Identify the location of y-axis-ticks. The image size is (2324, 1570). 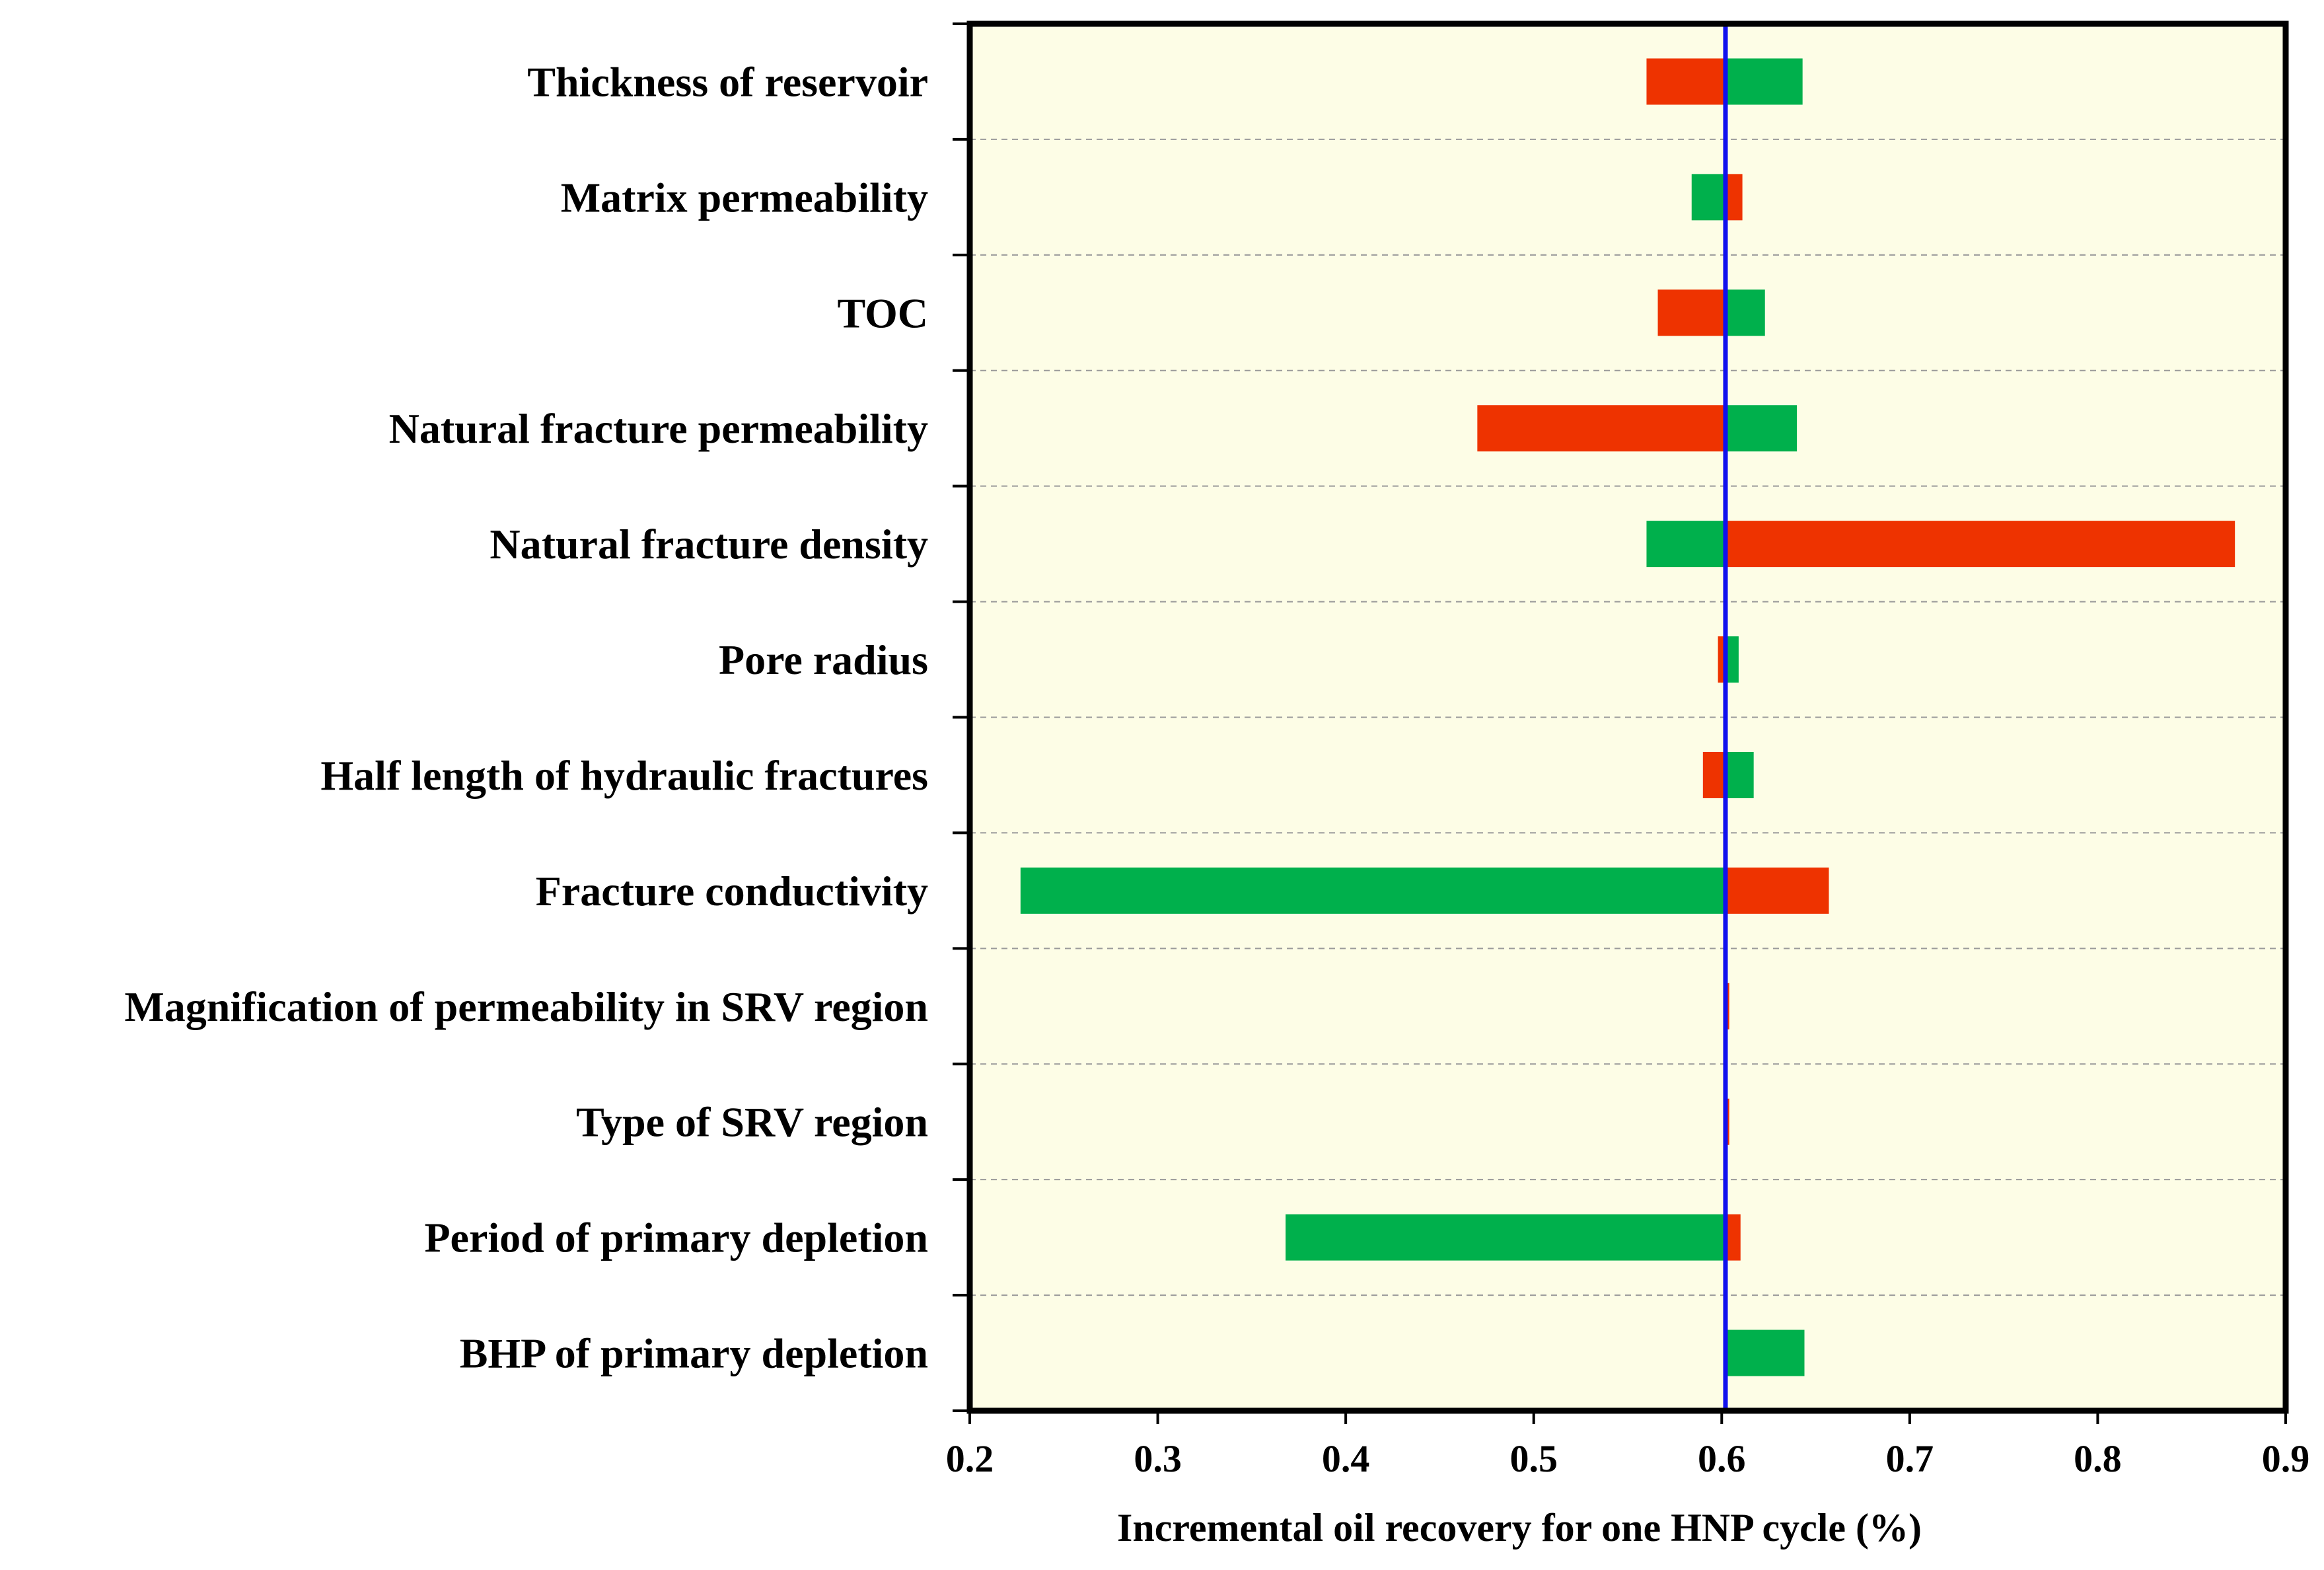
(961, 717).